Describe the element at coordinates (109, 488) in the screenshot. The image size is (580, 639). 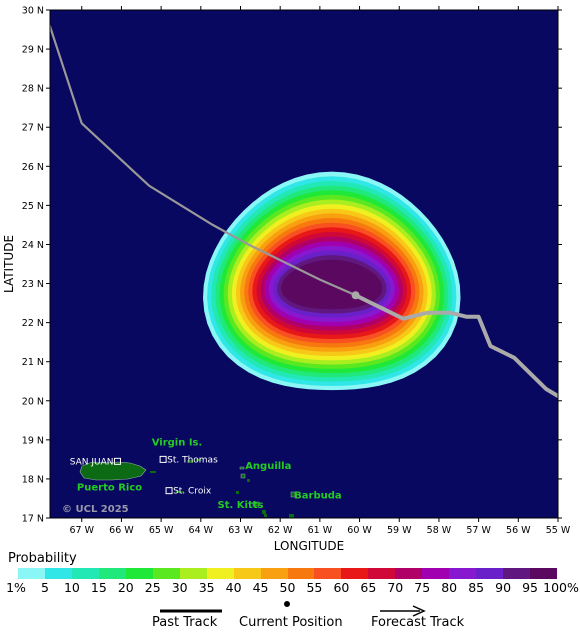
I see `place-label: Puerto Rico` at that location.